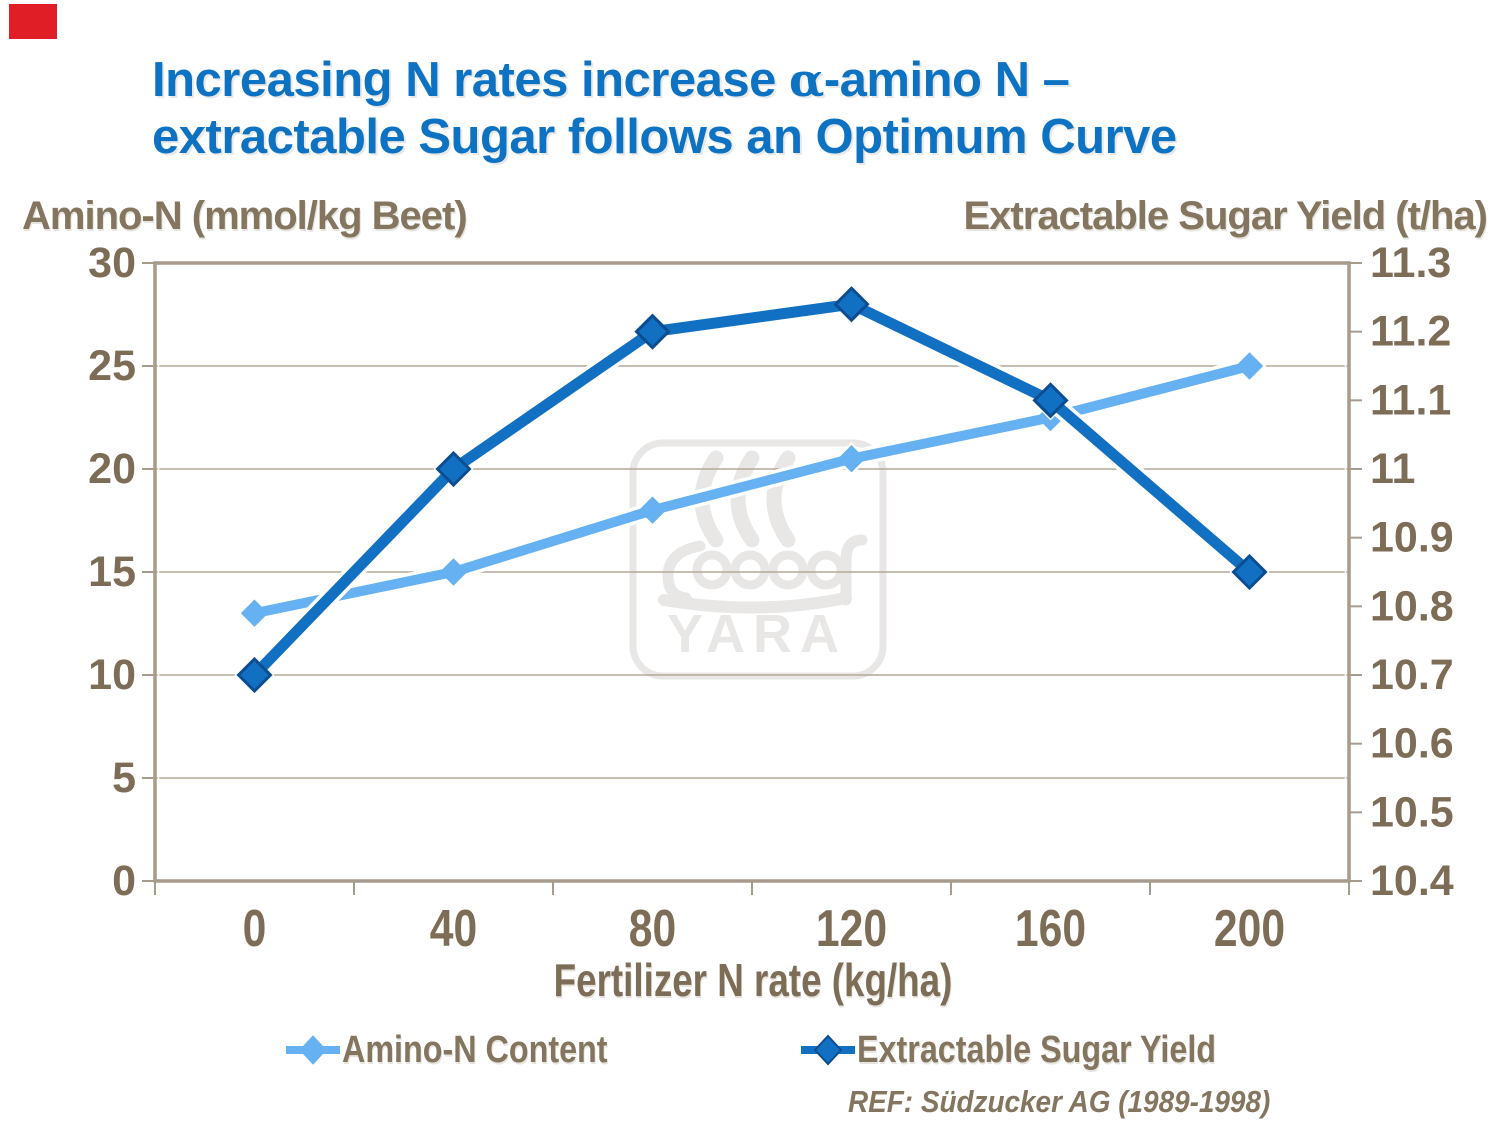 The height and width of the screenshot is (1126, 1501). I want to click on right-axis-tick-label: 10.7, so click(1412, 675).